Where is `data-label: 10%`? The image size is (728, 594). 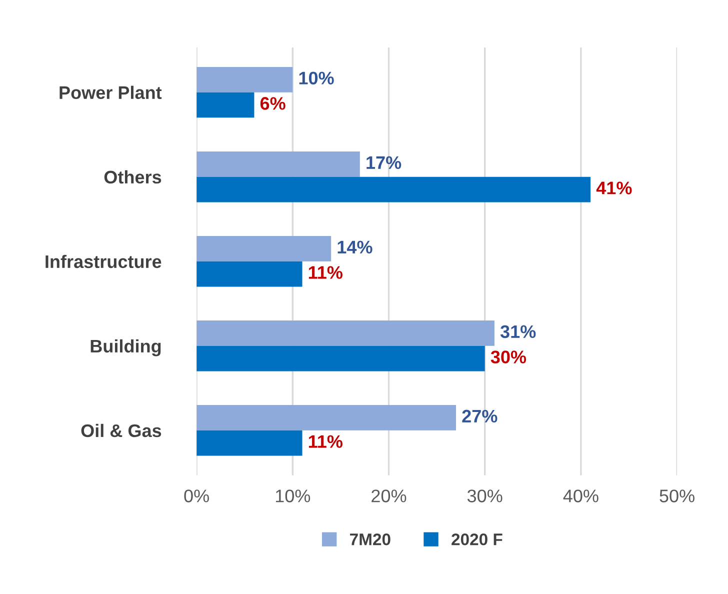
data-label: 10% is located at coordinates (316, 78).